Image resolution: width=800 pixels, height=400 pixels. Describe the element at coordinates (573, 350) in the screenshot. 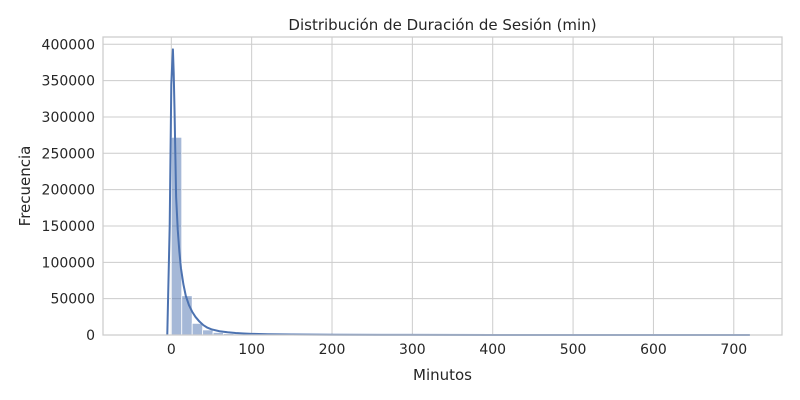

I see `x-tick-label: 500` at that location.